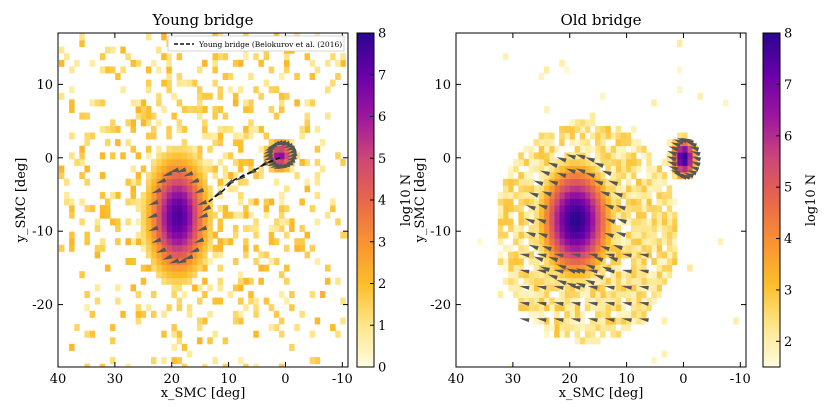  I want to click on young-arrows, so click(222, 202).